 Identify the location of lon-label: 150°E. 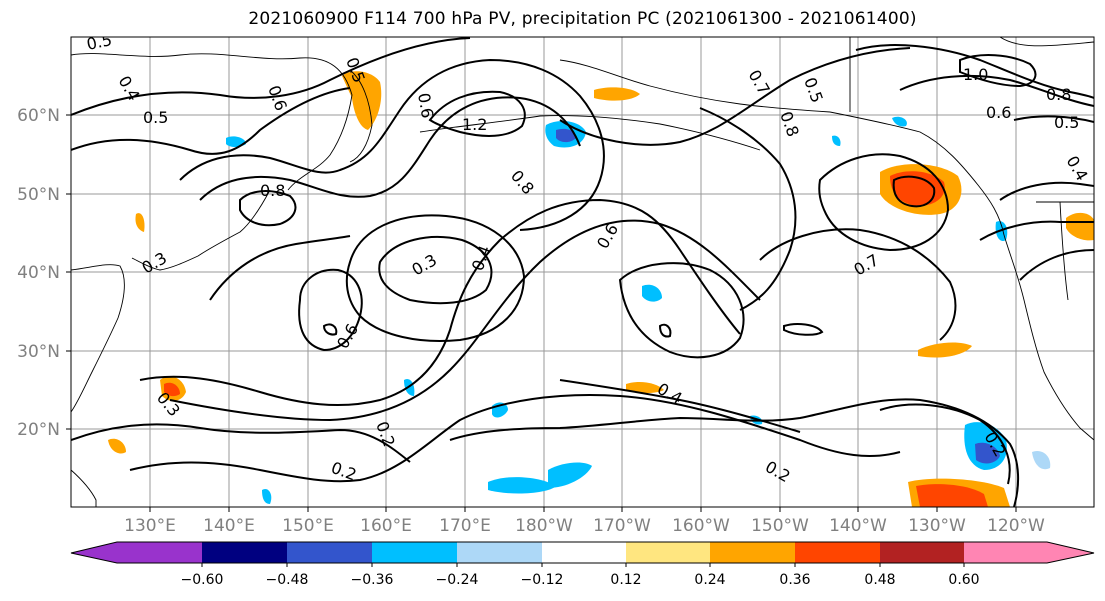
(308, 526).